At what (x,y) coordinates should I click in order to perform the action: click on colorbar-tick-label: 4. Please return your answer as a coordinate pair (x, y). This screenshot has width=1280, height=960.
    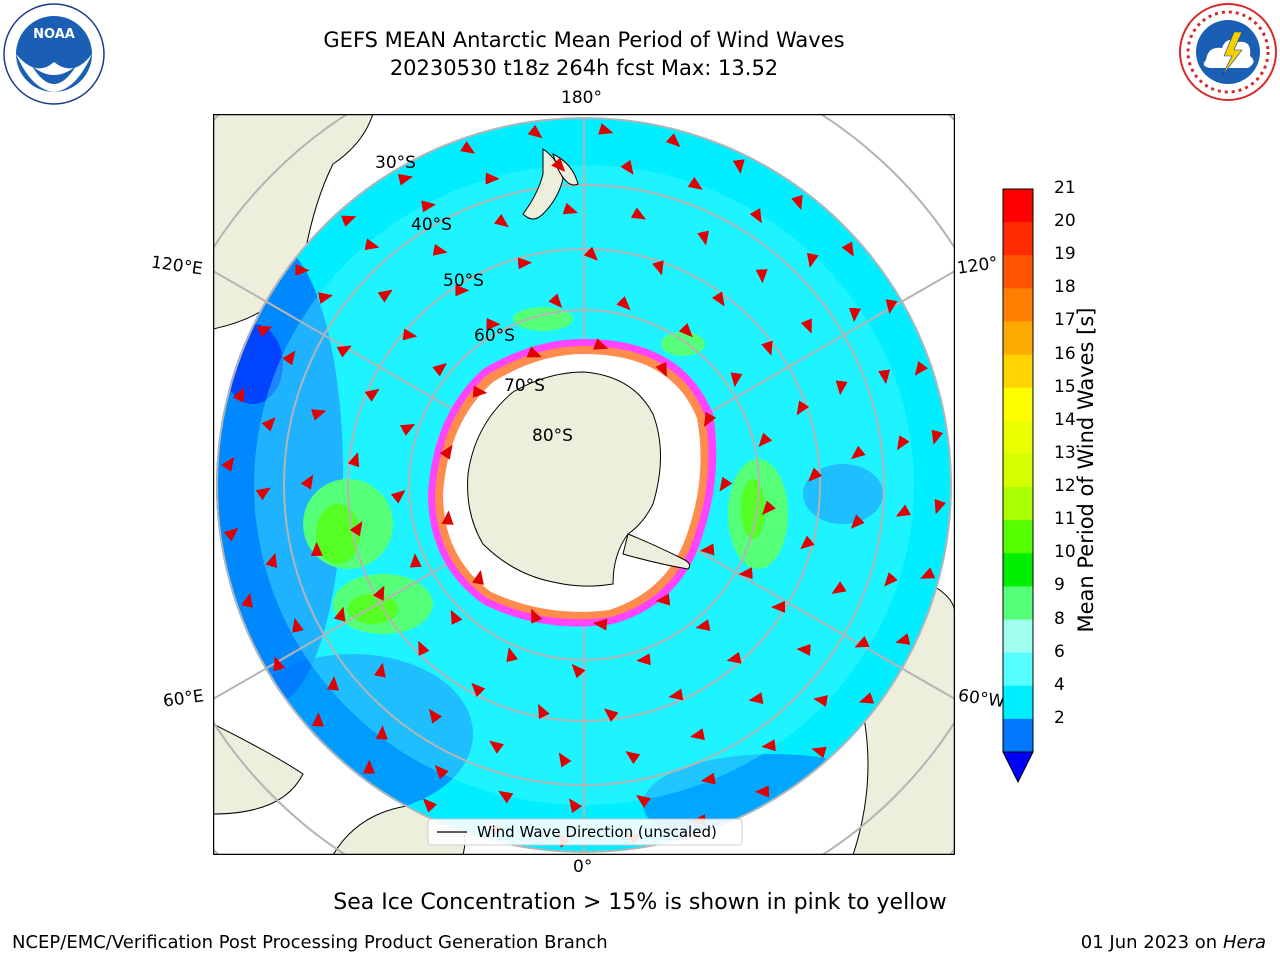
    Looking at the image, I should click on (1059, 684).